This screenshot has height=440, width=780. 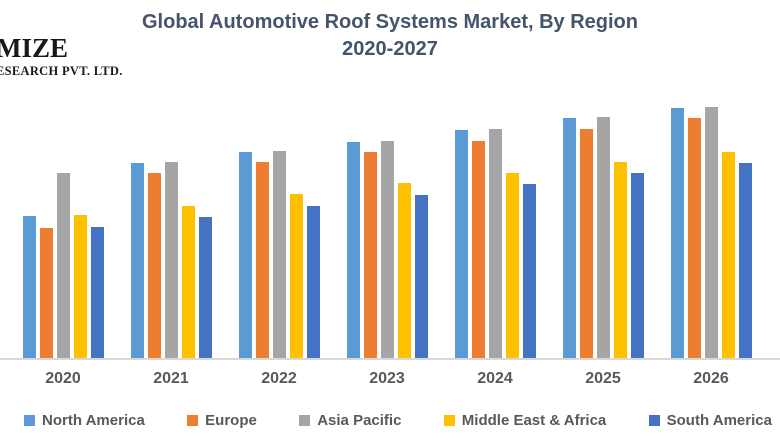 I want to click on bar-middle-east-africa-2026, so click(x=728, y=255).